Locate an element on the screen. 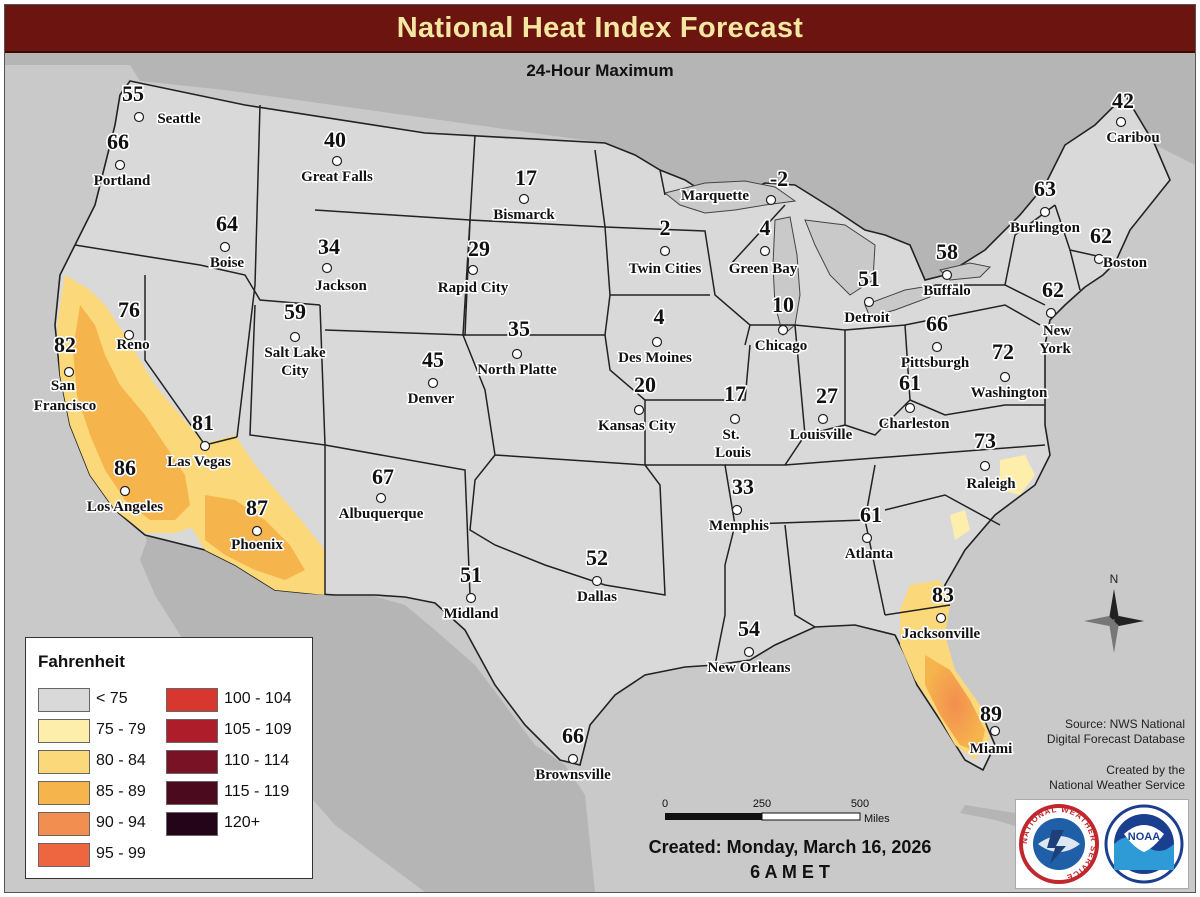 Image resolution: width=1200 pixels, height=897 pixels. city-memphis: 33 Memphis is located at coordinates (738, 503).